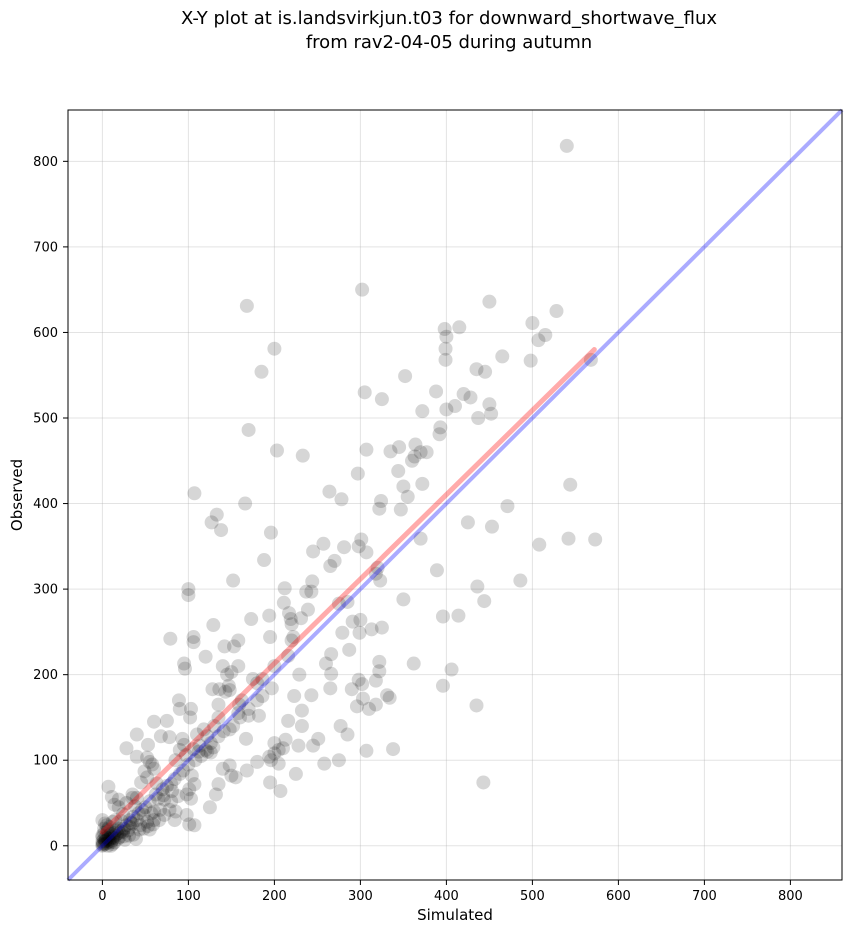  Describe the element at coordinates (274, 896) in the screenshot. I see `x-tick-label: 200` at that location.